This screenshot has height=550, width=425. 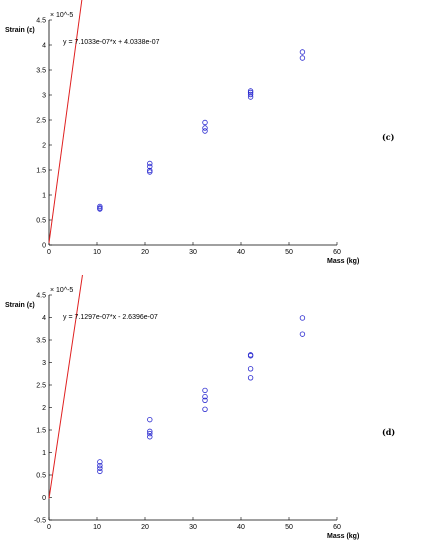 I want to click on chart-d-y-tick-label: 2, so click(x=44, y=408).